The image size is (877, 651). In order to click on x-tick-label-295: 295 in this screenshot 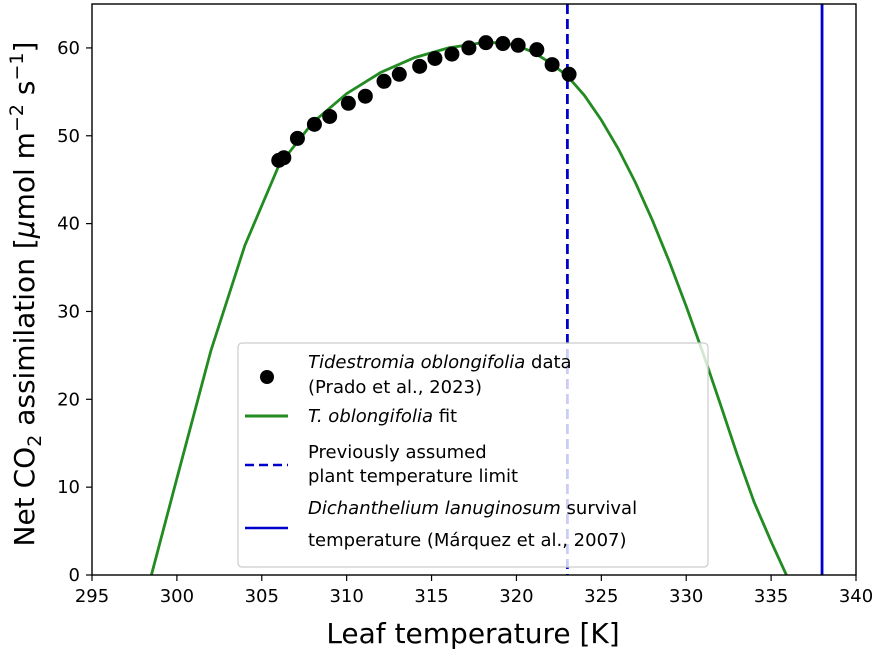, I will do `click(92, 596)`.